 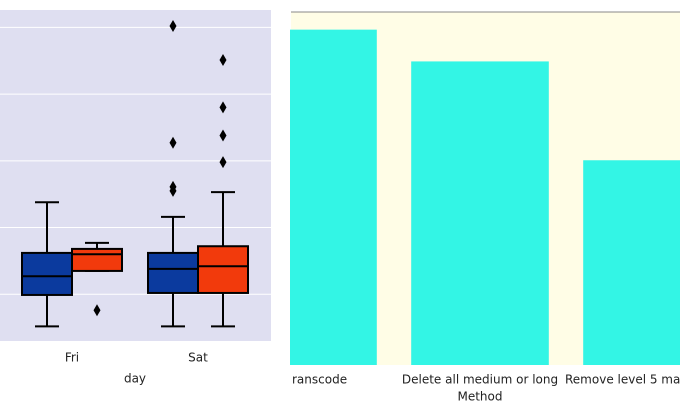 I want to click on x-axis-label: day, so click(x=135, y=379).